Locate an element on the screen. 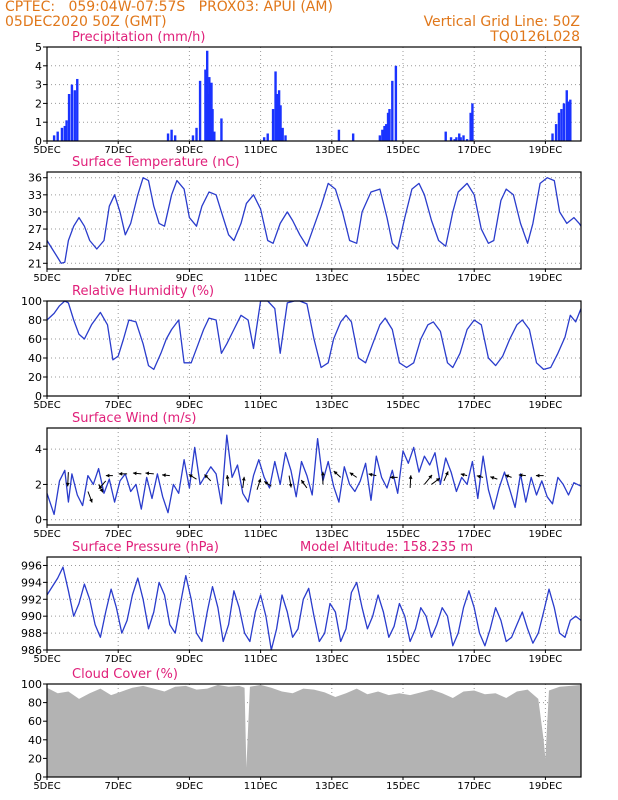  rh-xtick-label: 5DEC is located at coordinates (46, 405).